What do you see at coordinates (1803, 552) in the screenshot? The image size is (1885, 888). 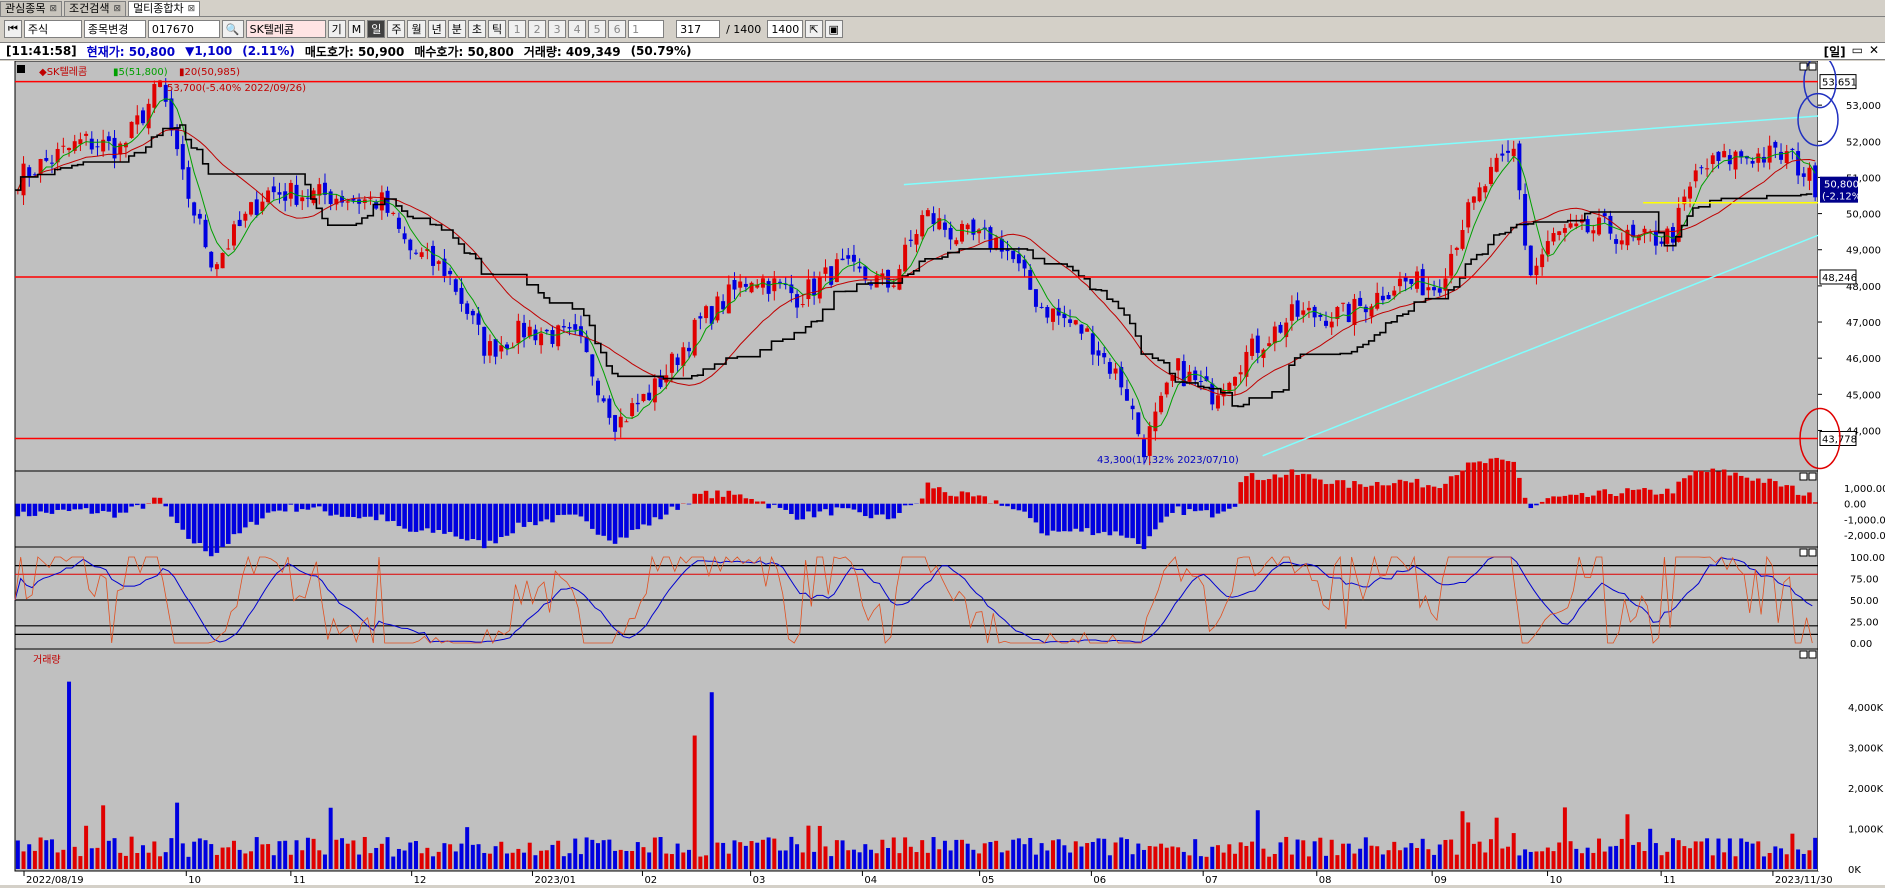 I see `restore-icon` at bounding box center [1803, 552].